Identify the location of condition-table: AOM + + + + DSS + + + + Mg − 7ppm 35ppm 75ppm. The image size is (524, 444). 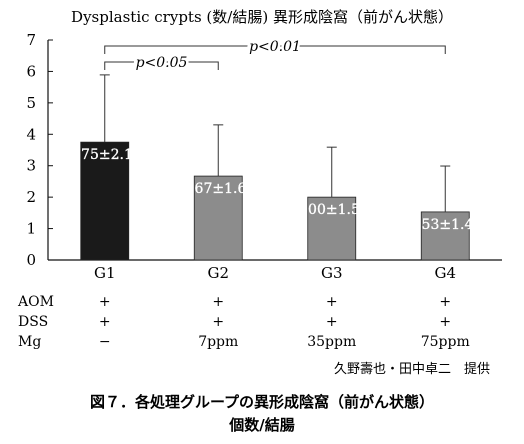
(243, 322).